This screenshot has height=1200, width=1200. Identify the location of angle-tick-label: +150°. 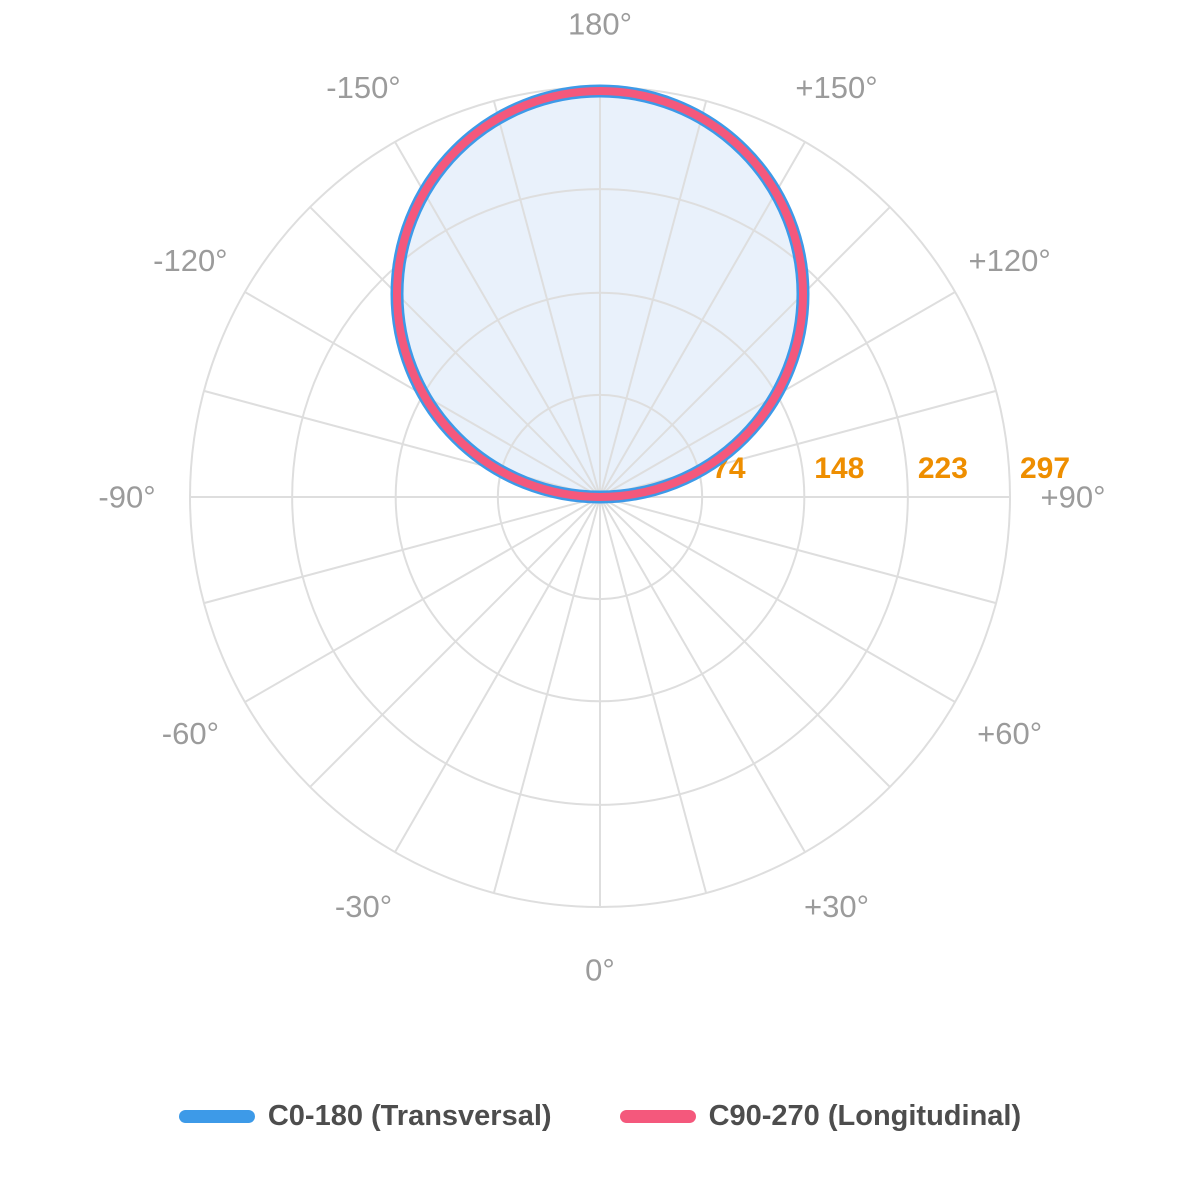
(836, 87).